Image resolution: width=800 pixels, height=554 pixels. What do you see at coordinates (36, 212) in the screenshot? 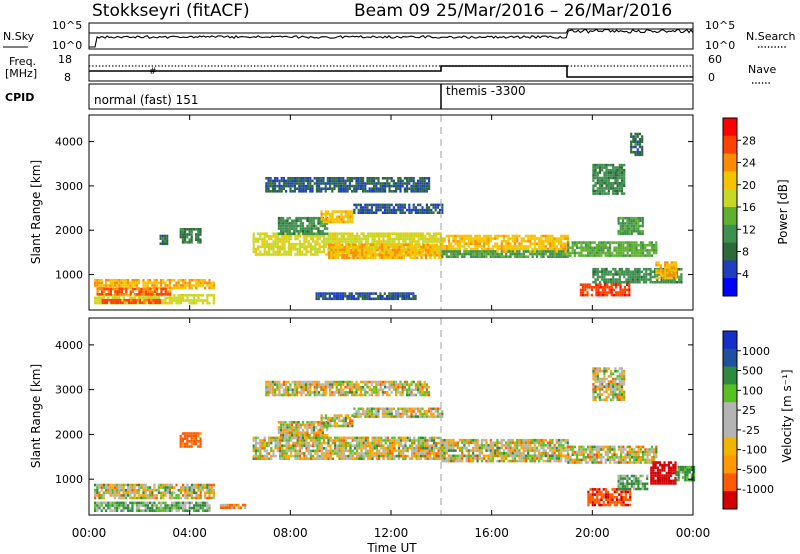
I see `power-range-axis-label: Slant Range [km]` at bounding box center [36, 212].